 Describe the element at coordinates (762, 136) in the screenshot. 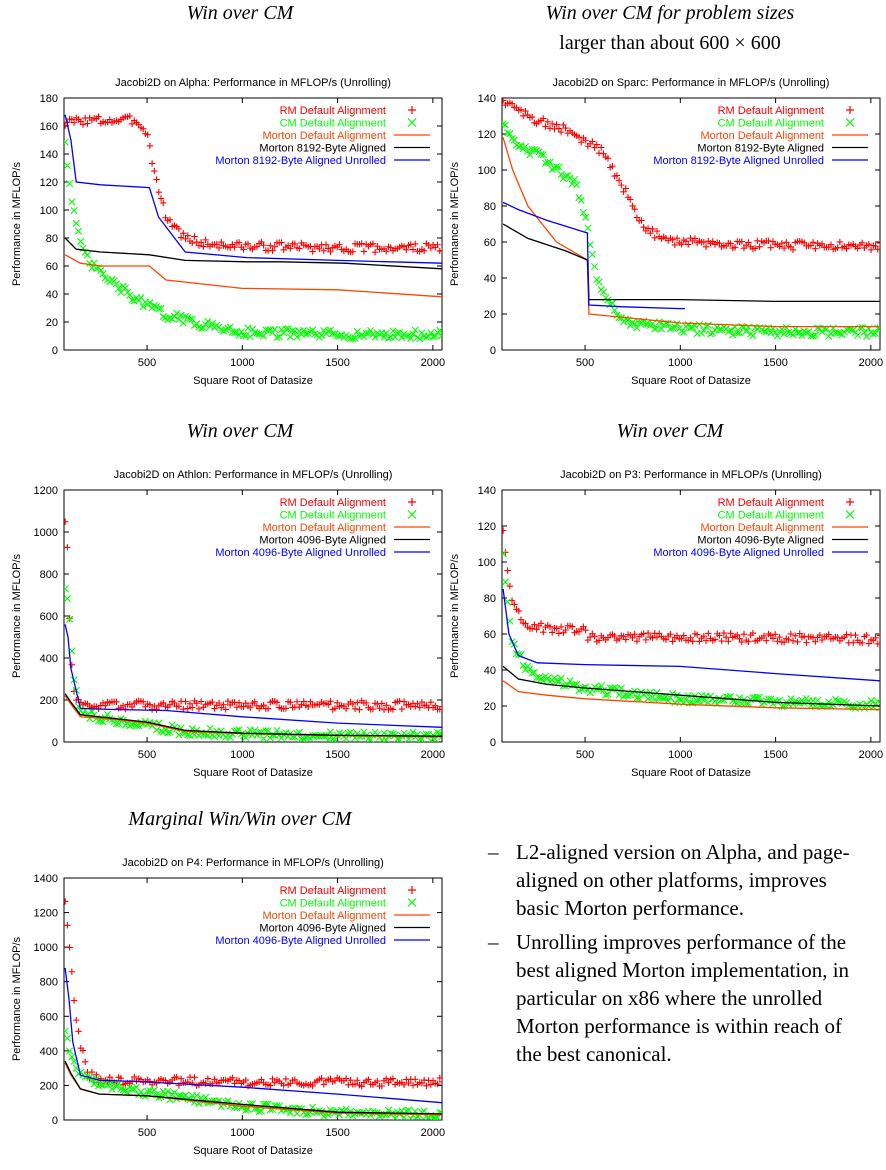

I see `legend-label: Morton Default Alignment` at that location.